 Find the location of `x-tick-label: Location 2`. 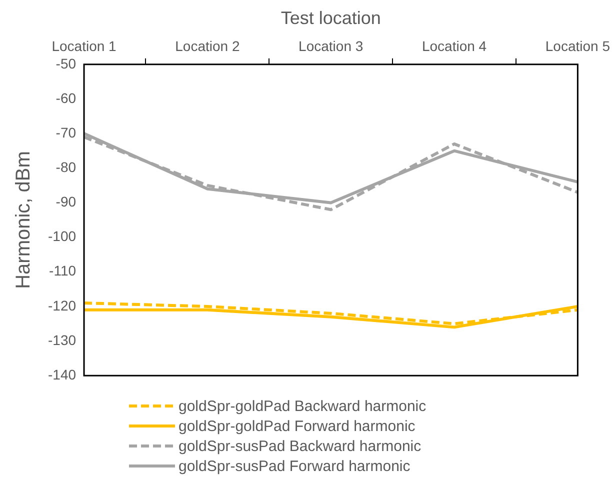

x-tick-label: Location 2 is located at coordinates (207, 46).